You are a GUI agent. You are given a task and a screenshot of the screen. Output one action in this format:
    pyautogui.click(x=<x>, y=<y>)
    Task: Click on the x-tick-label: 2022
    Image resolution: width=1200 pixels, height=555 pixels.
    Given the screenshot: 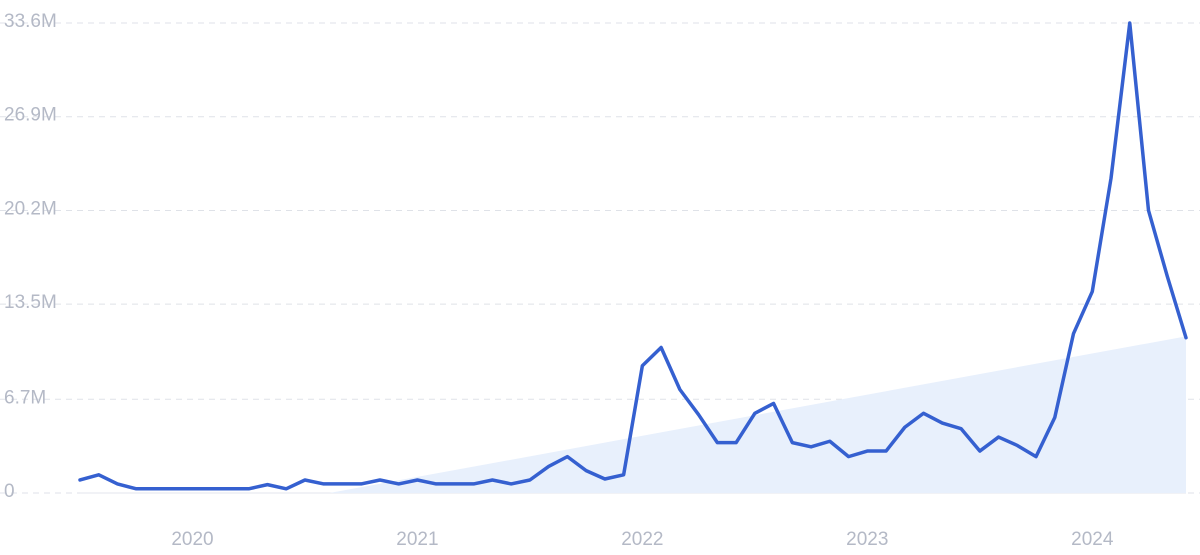 What is the action you would take?
    pyautogui.click(x=642, y=539)
    